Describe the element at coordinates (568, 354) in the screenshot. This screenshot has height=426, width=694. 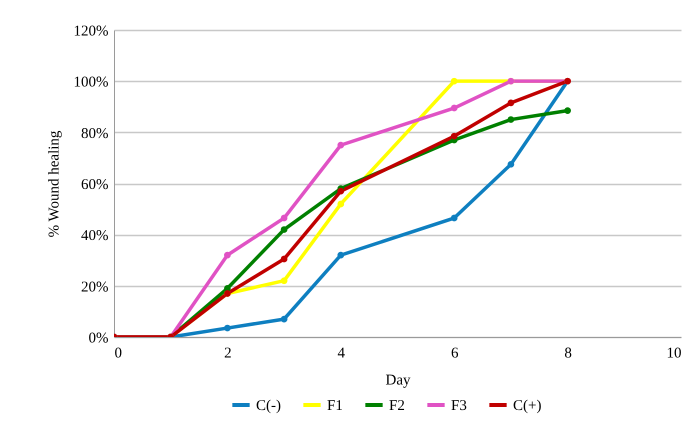
I see `x-tick-label: 8` at that location.